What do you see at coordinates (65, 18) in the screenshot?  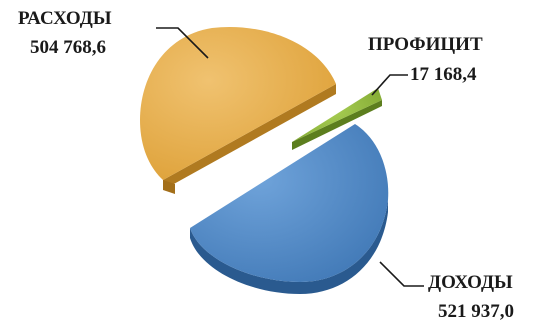 I see `label-expenses-name: РАСХОДЫ` at bounding box center [65, 18].